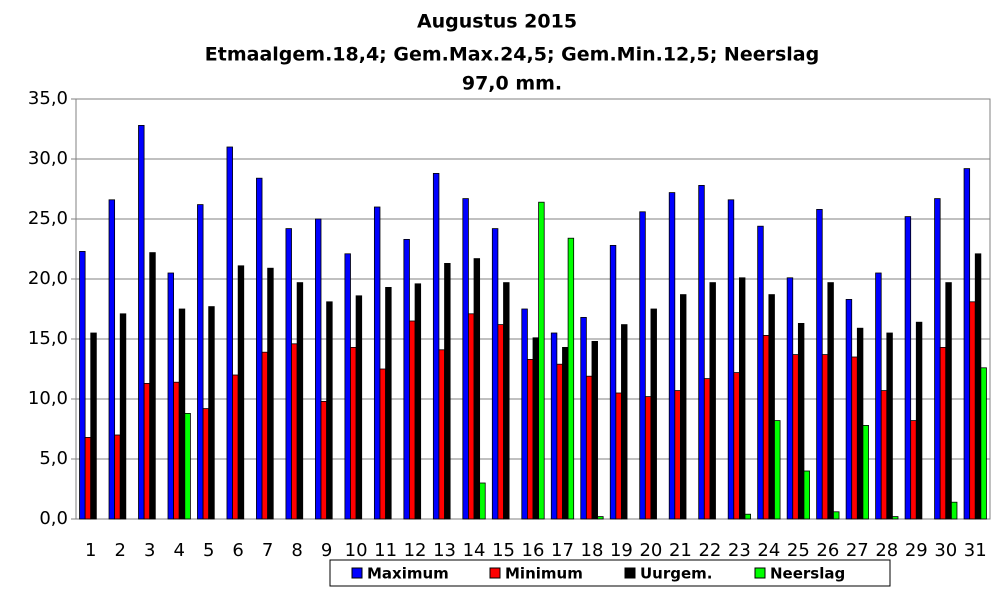 Image resolution: width=995 pixels, height=590 pixels. What do you see at coordinates (709, 550) in the screenshot?
I see `x-tick-label: 22` at bounding box center [709, 550].